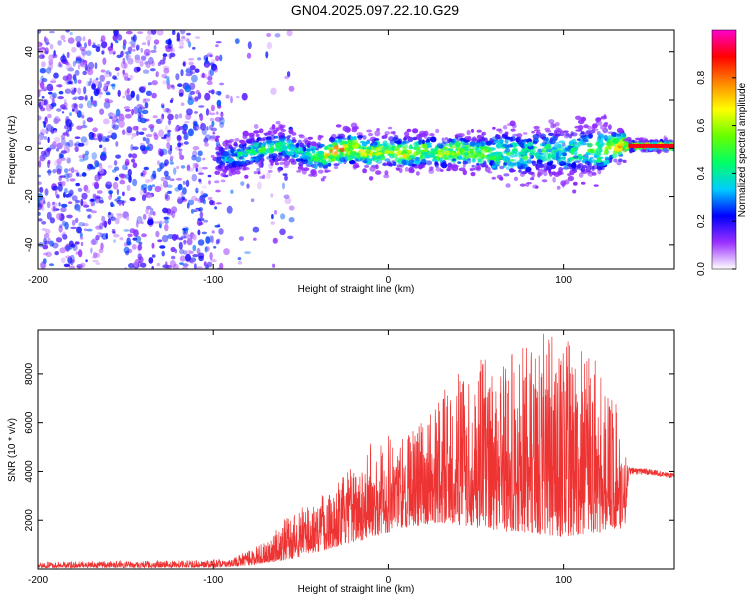 The width and height of the screenshot is (750, 600). Describe the element at coordinates (29, 196) in the screenshot. I see `y-tick-label: -20` at that location.